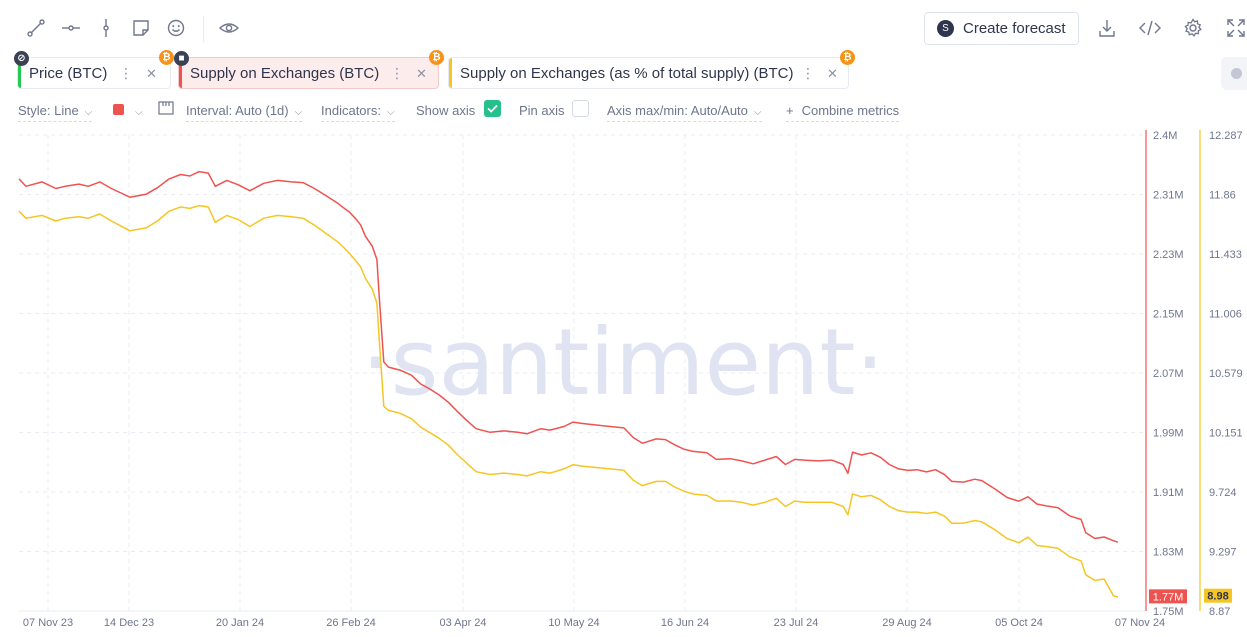 The image size is (1247, 637). What do you see at coordinates (685, 623) in the screenshot?
I see `x-axis-tick-label: 16 Jun 24` at bounding box center [685, 623].